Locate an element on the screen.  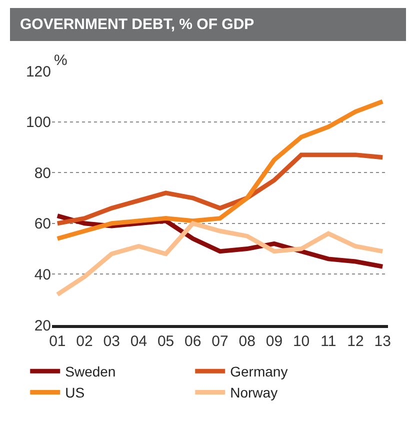
legend-label: Sweden is located at coordinates (90, 372).